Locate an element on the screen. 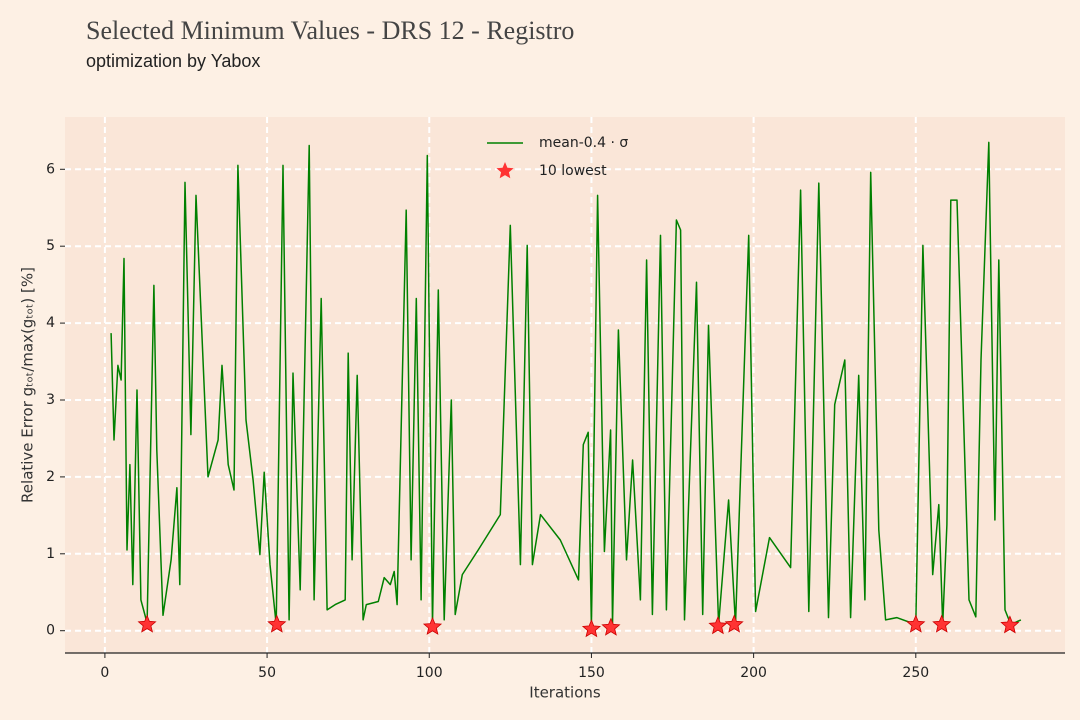 The width and height of the screenshot is (1080, 720). x-axis-label: Iterations is located at coordinates (565, 693).